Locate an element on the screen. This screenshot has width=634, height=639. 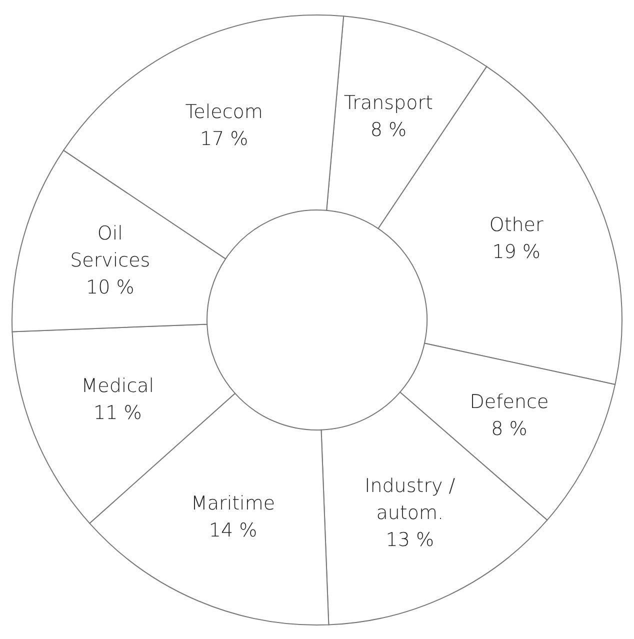
slice-label: Industry / autom. is located at coordinates (410, 499).